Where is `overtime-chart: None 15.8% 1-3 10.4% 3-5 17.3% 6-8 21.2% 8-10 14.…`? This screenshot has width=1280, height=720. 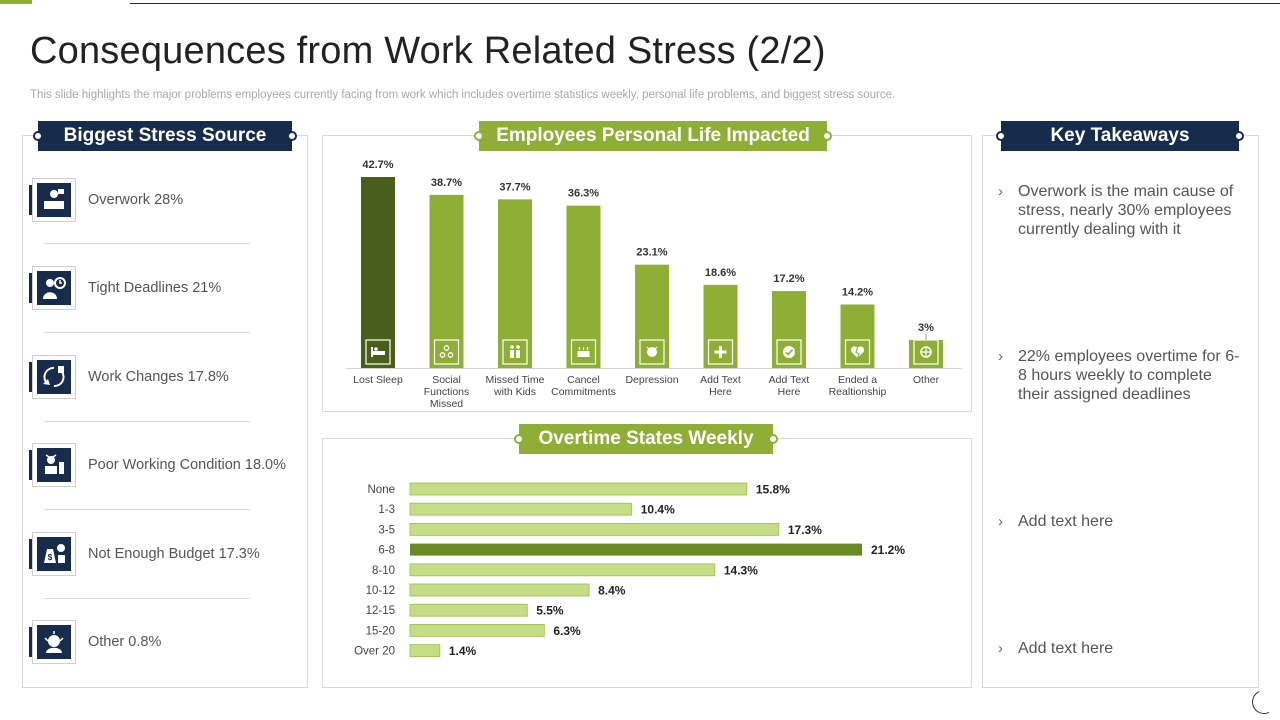
overtime-chart: None 15.8% 1-3 10.4% 3-5 17.3% 6-8 21.2% 8-10 14.… is located at coordinates (629, 570).